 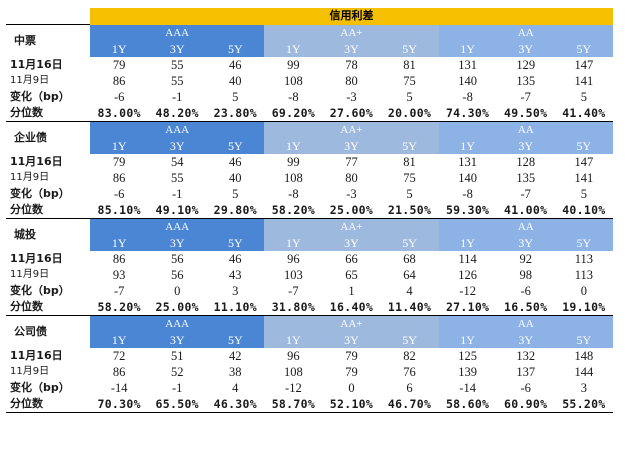 I want to click on value-cell: 25.00%, so click(x=177, y=307).